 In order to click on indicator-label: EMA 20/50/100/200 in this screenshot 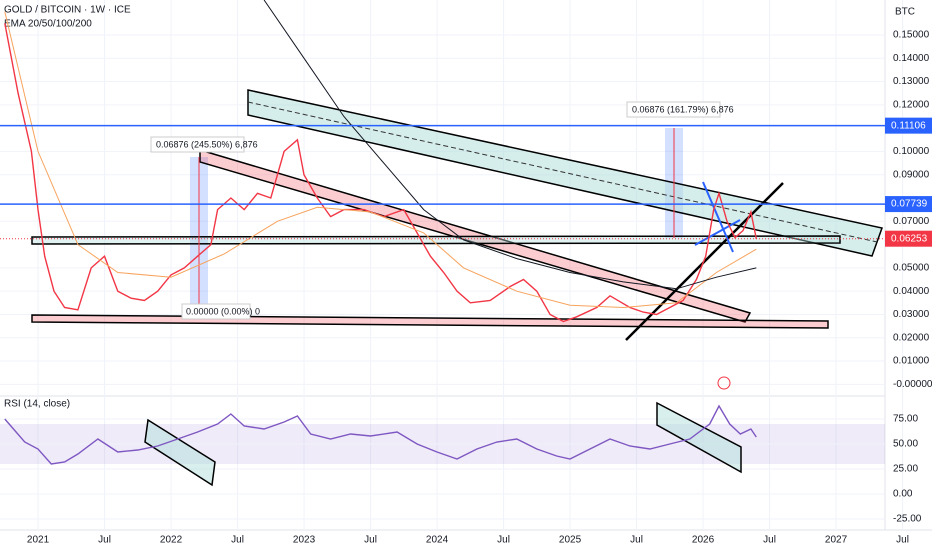, I will do `click(48, 24)`.